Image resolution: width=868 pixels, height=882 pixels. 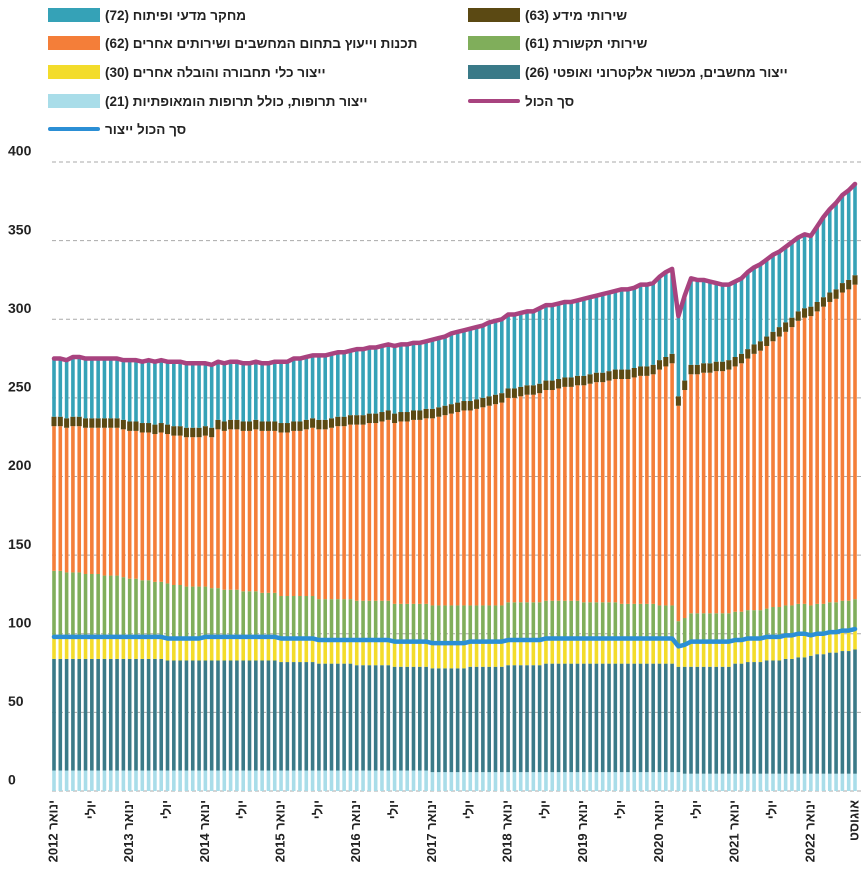 What do you see at coordinates (20, 465) in the screenshot?
I see `y-tick-label: 200` at bounding box center [20, 465].